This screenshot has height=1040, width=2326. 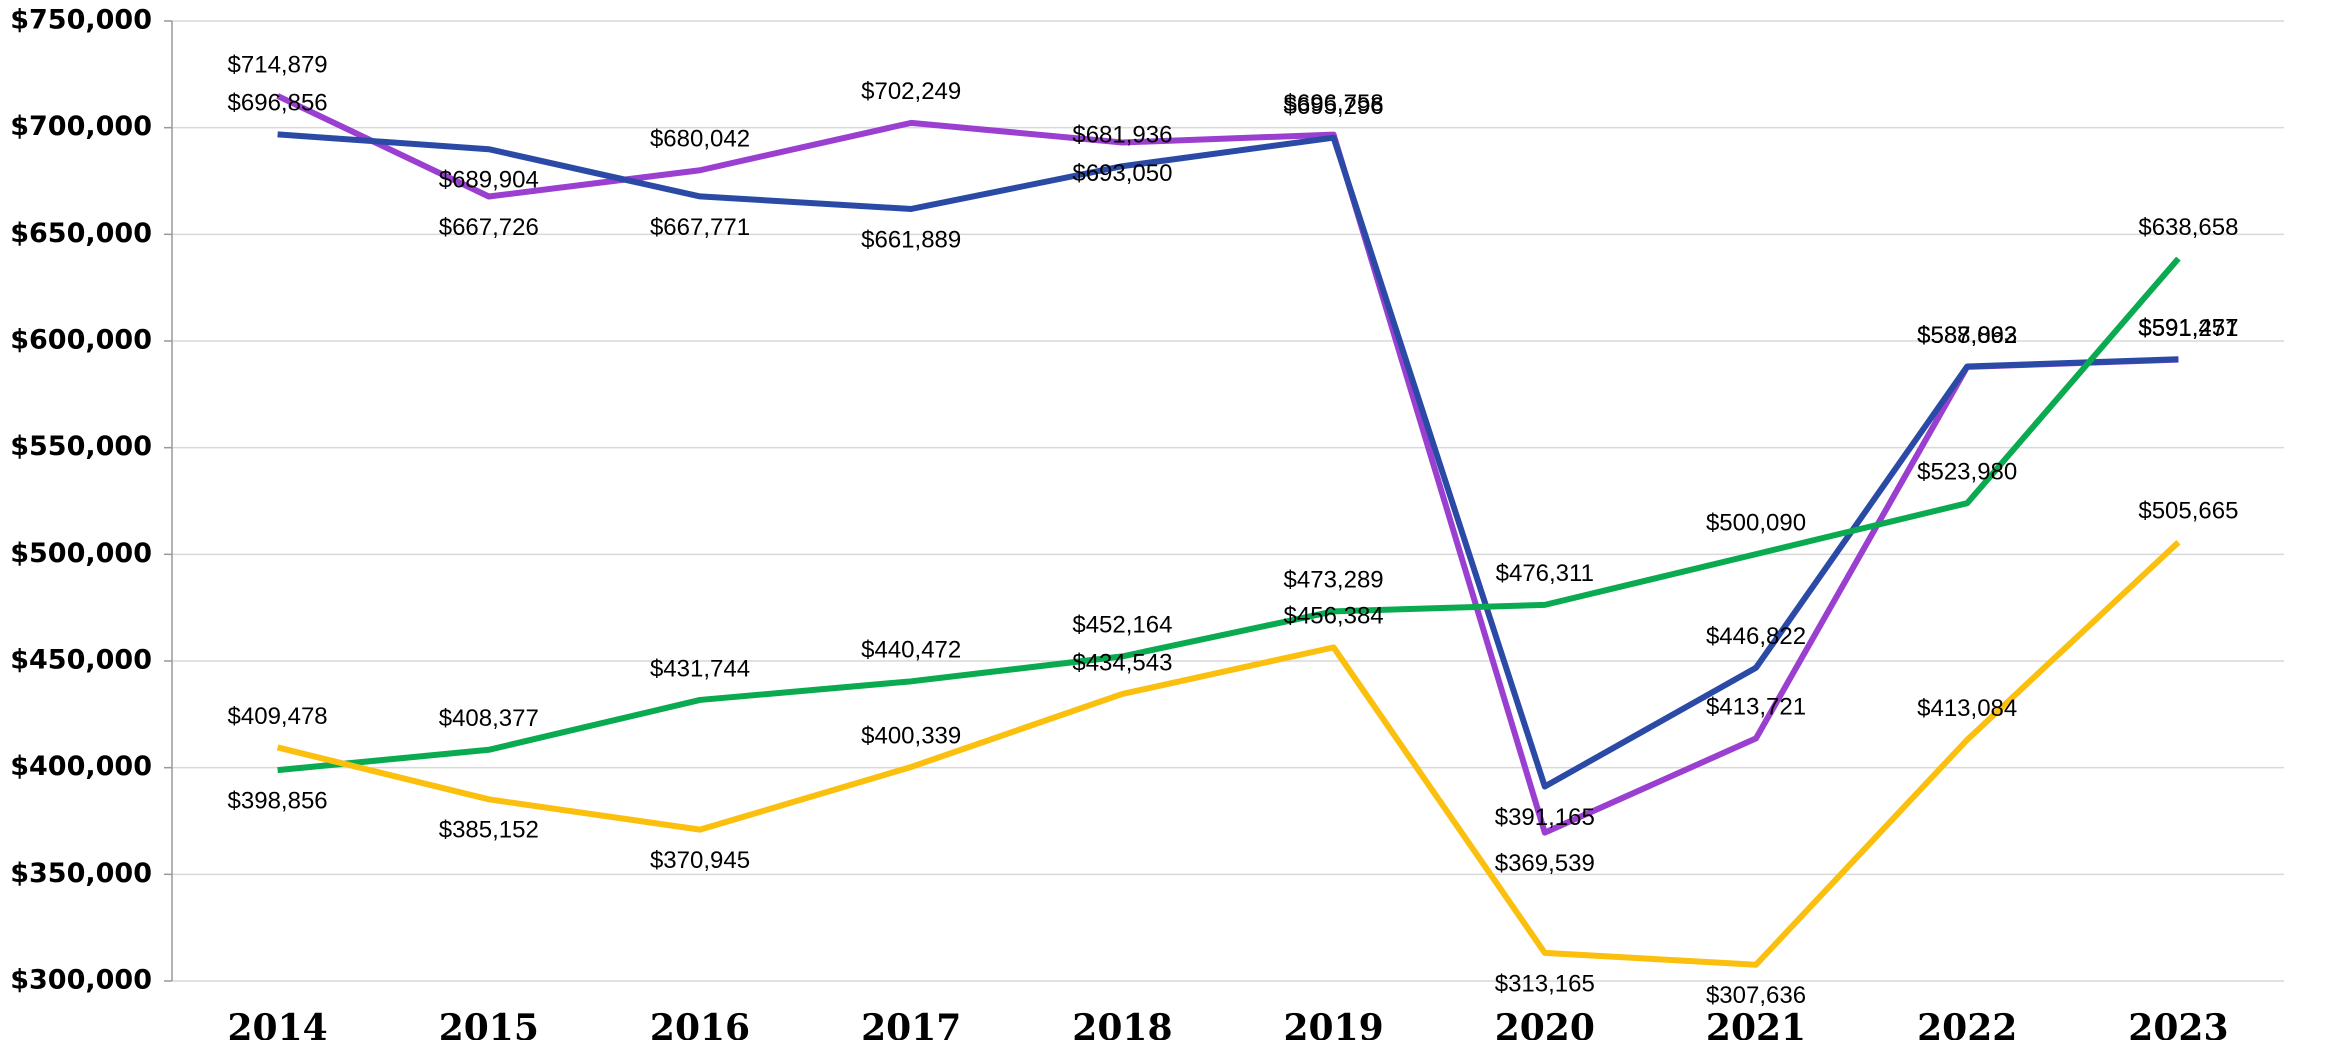 What do you see at coordinates (278, 103) in the screenshot?
I see `data-label: $696,856` at bounding box center [278, 103].